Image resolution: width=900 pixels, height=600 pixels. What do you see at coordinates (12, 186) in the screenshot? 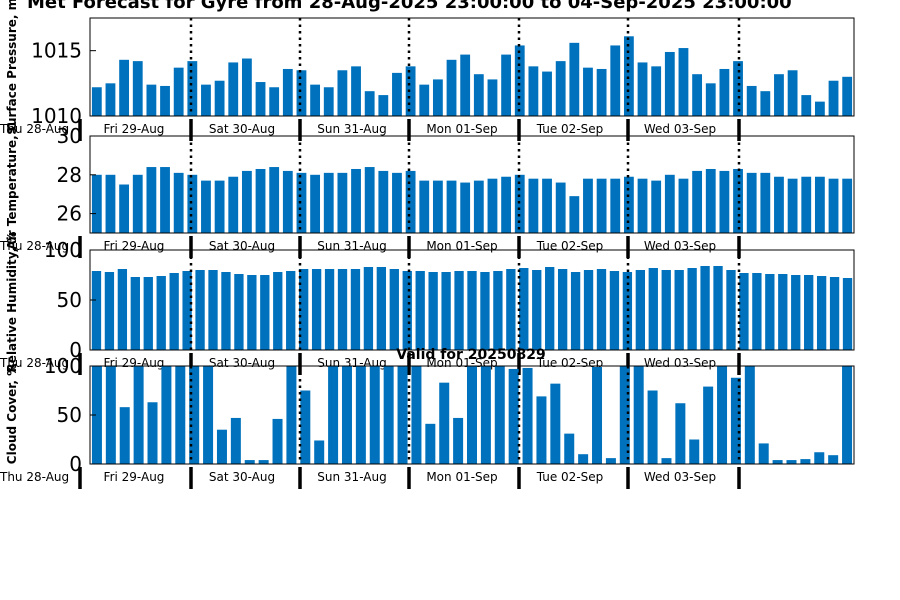
I see `y-axis-label: Air Temperature, C` at bounding box center [12, 186].